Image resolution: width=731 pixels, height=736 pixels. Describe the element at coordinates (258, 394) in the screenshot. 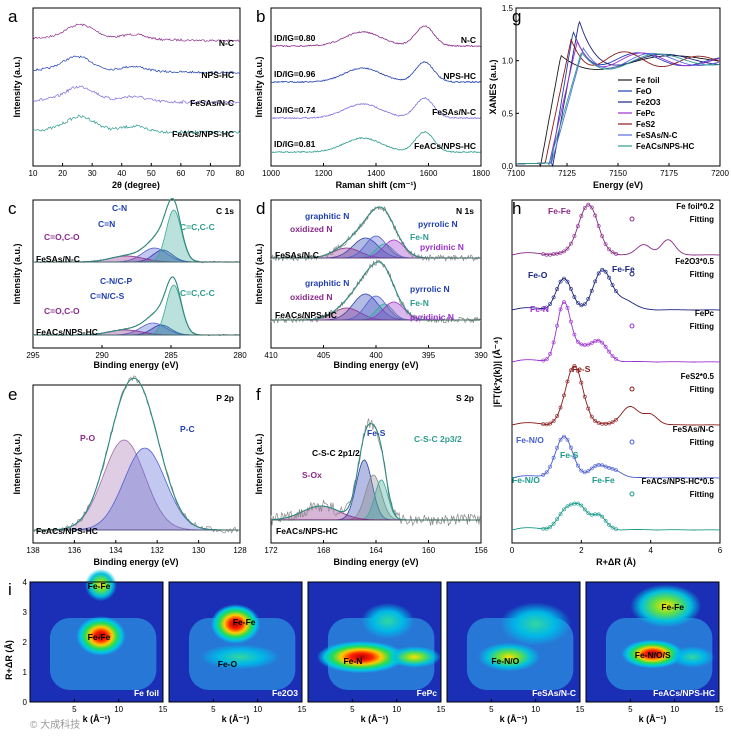

I see `panel-letter-f: f` at that location.